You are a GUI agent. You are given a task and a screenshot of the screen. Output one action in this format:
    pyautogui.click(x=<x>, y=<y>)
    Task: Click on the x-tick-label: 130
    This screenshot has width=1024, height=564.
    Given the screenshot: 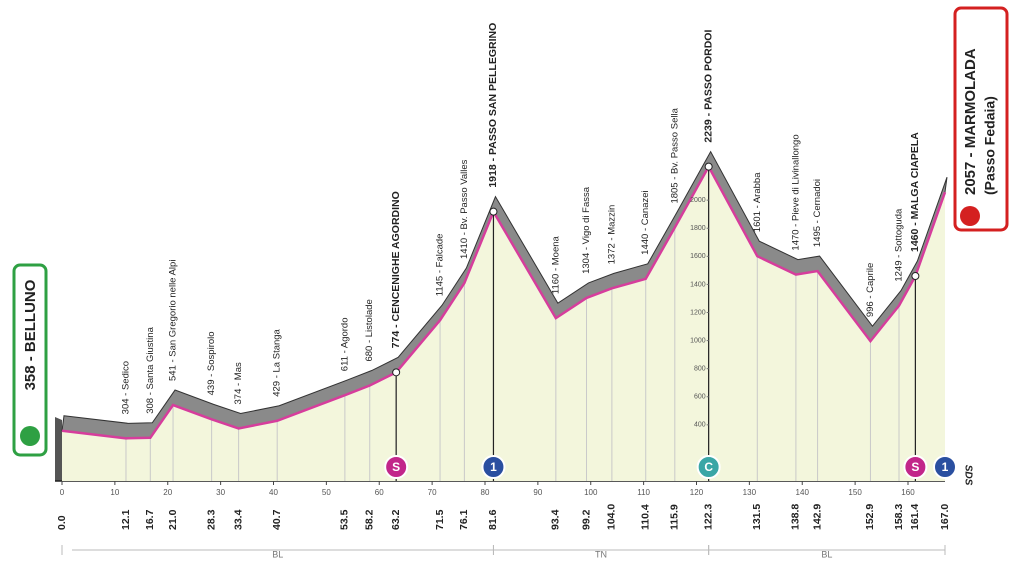 What is the action you would take?
    pyautogui.click(x=750, y=492)
    